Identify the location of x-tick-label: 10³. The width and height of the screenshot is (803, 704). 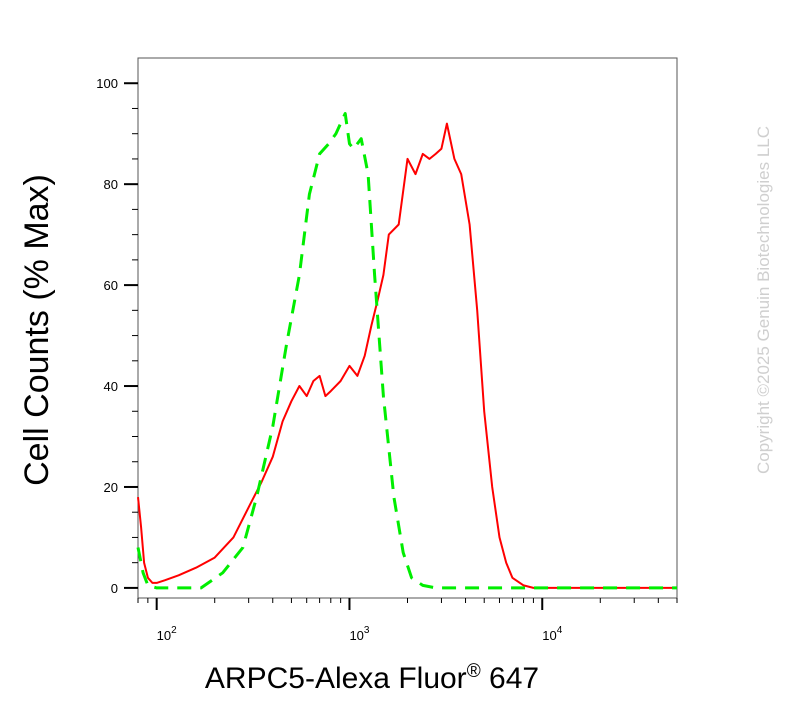
(359, 634).